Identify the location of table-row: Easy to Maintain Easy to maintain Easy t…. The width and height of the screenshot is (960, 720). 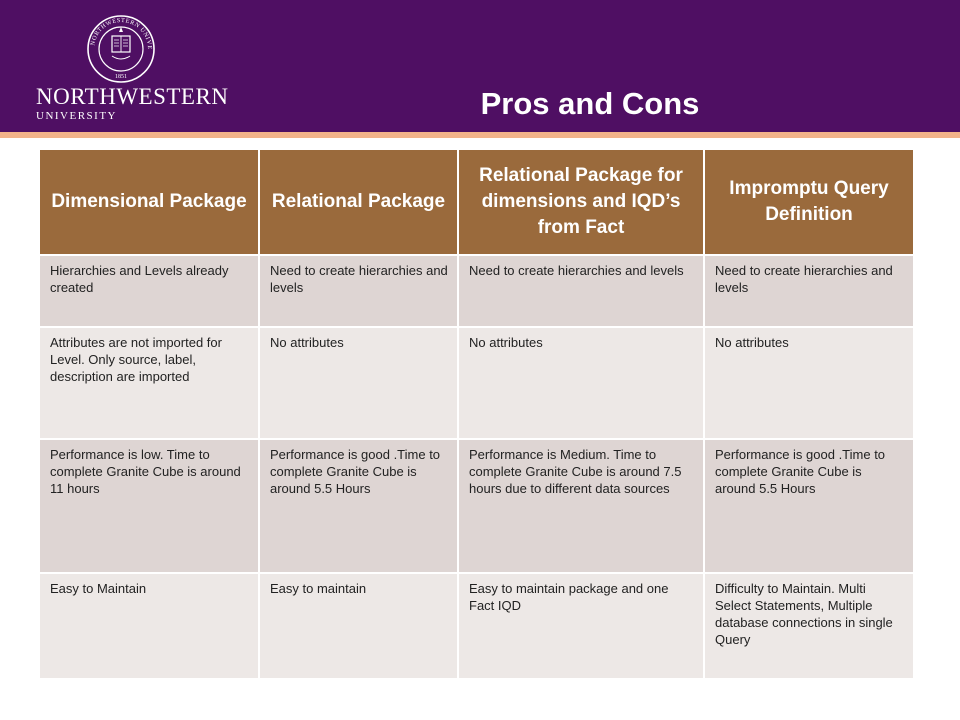
(476, 625).